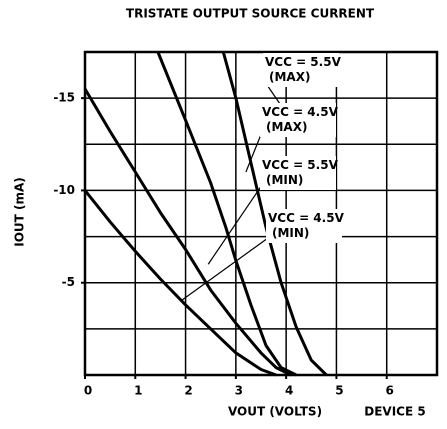 The width and height of the screenshot is (447, 429). I want to click on x-tick-label: 6, so click(390, 391).